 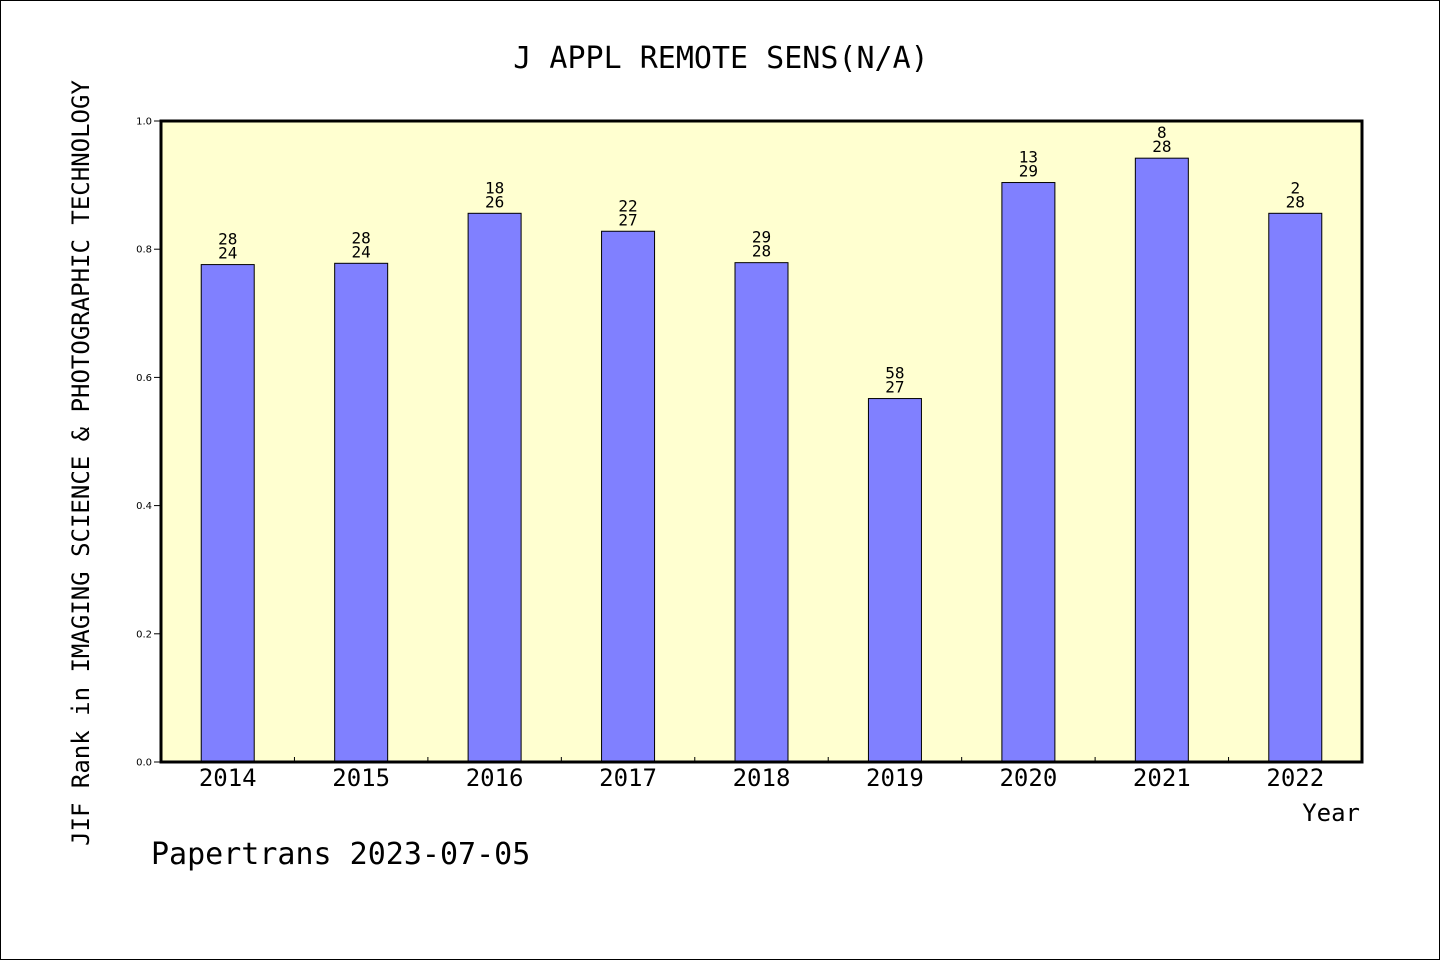 I want to click on y-tick-label: 0.0, so click(x=144, y=763).